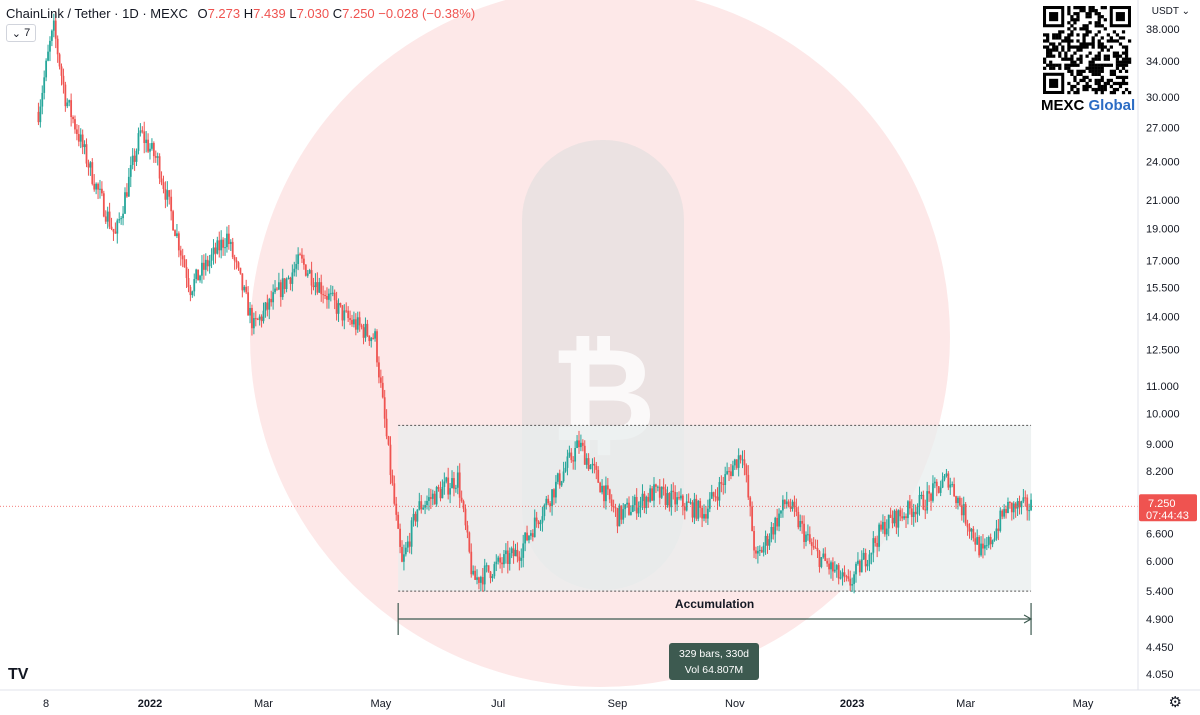 This screenshot has height=715, width=1200. I want to click on indicator-toggle: ⌄ 7, so click(21, 33).